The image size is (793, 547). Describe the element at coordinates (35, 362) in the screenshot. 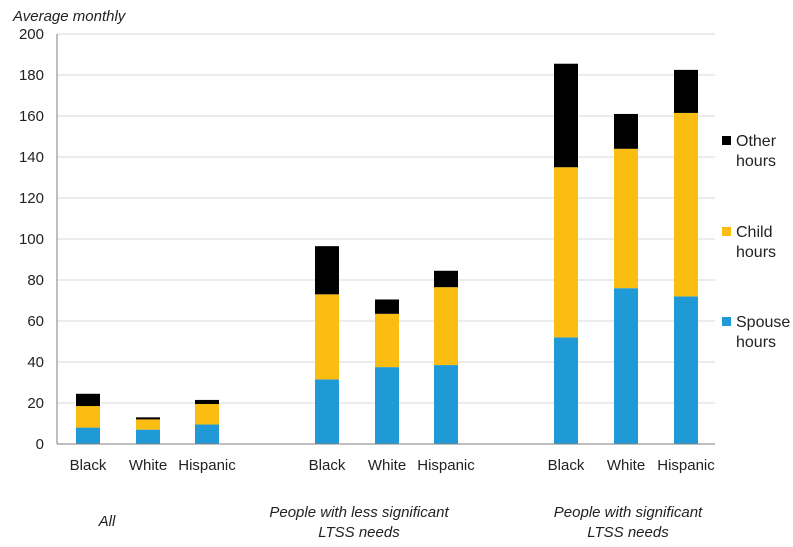

I see `y-tick-label: 40` at that location.